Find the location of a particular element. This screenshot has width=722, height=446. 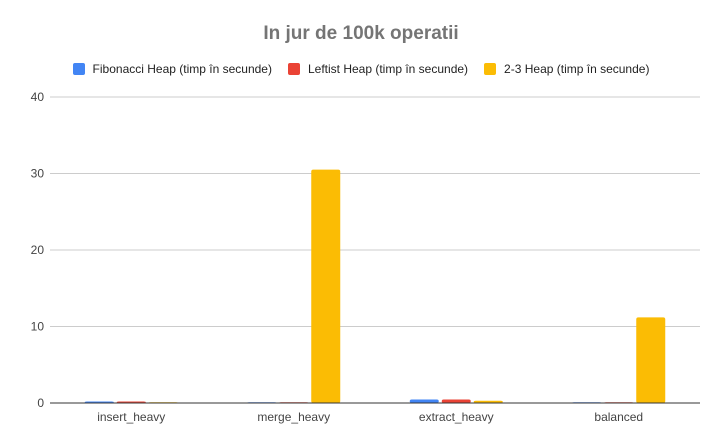

x-tick-label: insert_heavy is located at coordinates (131, 417).